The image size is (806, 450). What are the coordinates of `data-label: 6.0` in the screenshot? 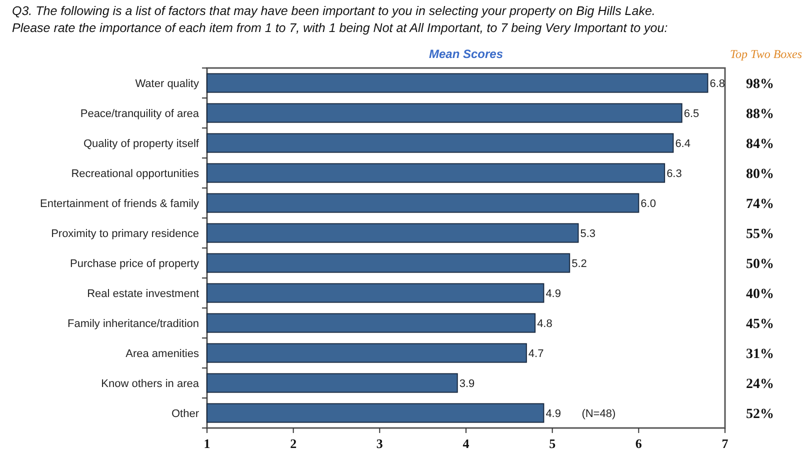 It's located at (648, 204).